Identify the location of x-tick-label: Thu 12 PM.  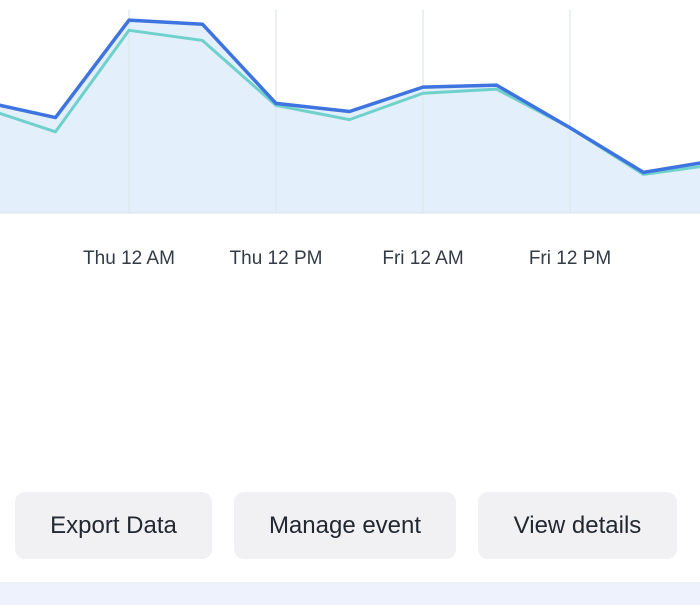
(276, 258).